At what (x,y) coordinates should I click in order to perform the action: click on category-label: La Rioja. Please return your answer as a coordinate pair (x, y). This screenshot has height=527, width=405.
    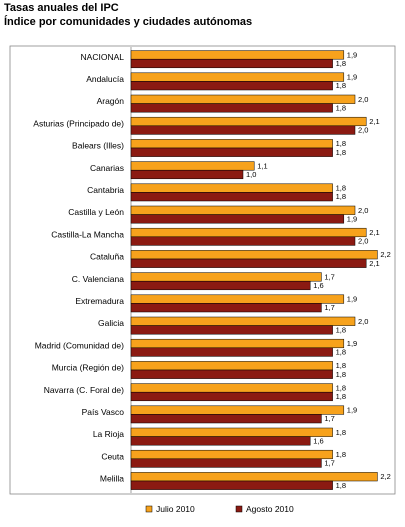
    Looking at the image, I should click on (108, 434).